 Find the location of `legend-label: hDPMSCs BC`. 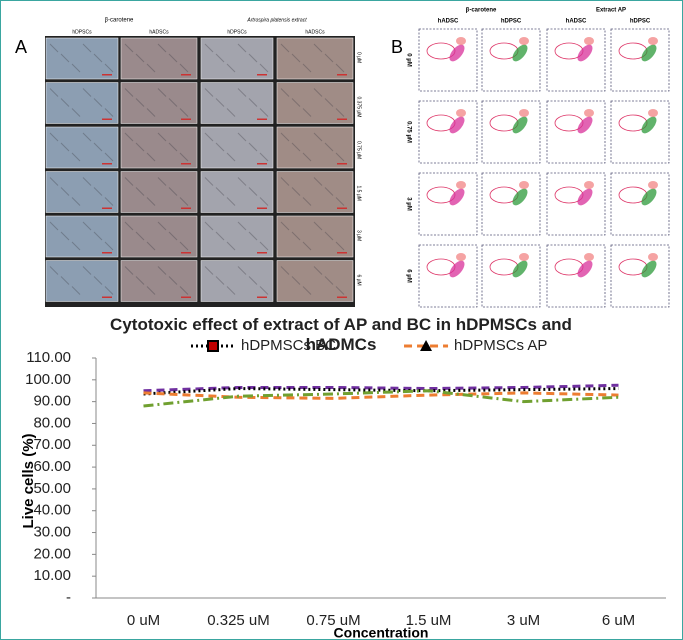

legend-label: hDPMSCs BC is located at coordinates (288, 345).